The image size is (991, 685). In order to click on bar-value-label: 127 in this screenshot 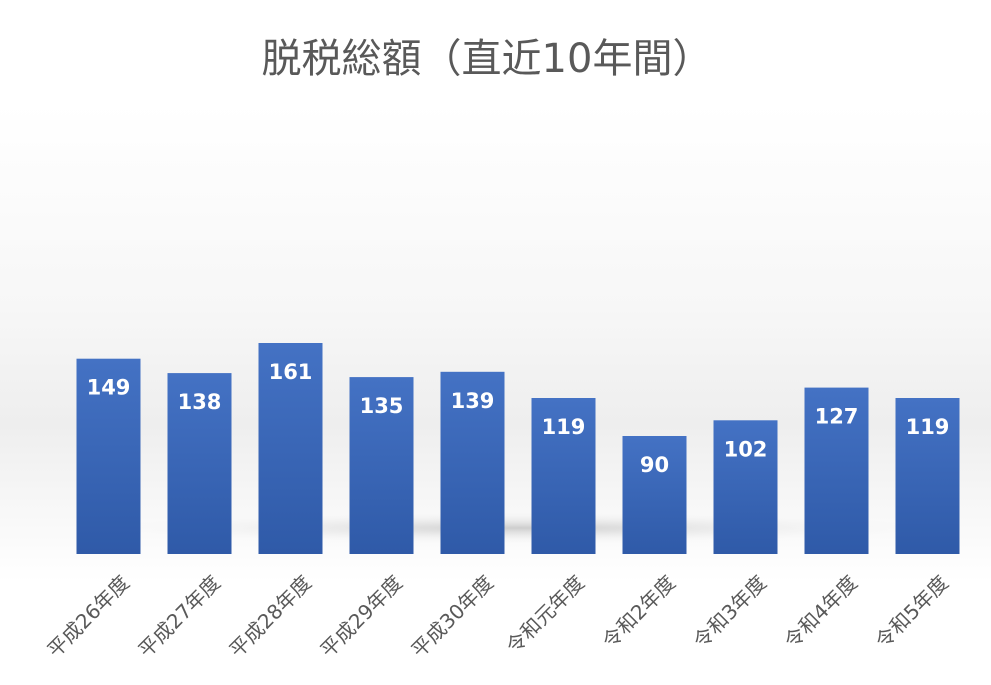, I will do `click(837, 417)`.